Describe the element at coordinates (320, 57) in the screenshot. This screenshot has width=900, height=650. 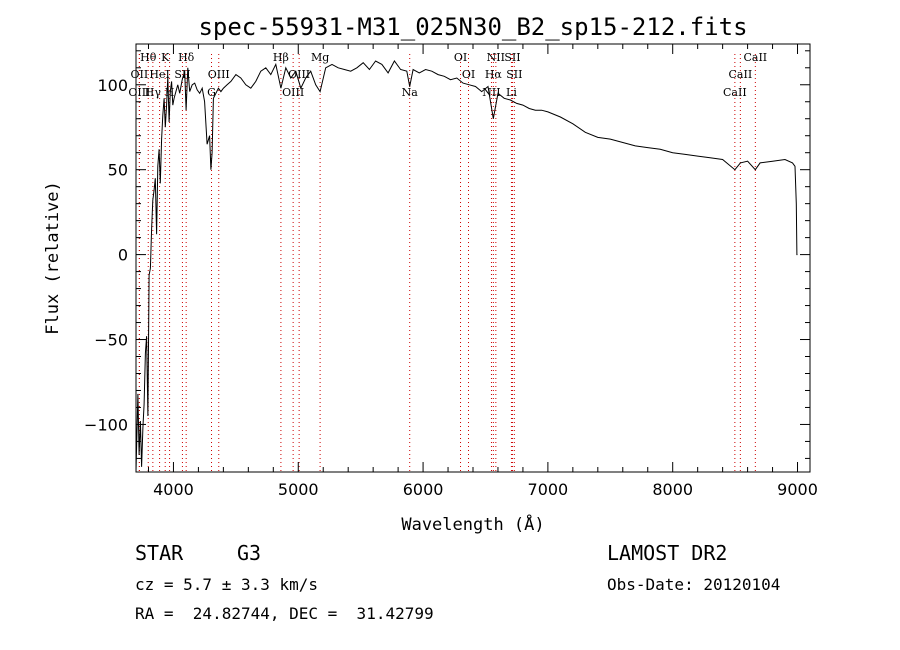
I see `spectral-line-label: Mg` at that location.